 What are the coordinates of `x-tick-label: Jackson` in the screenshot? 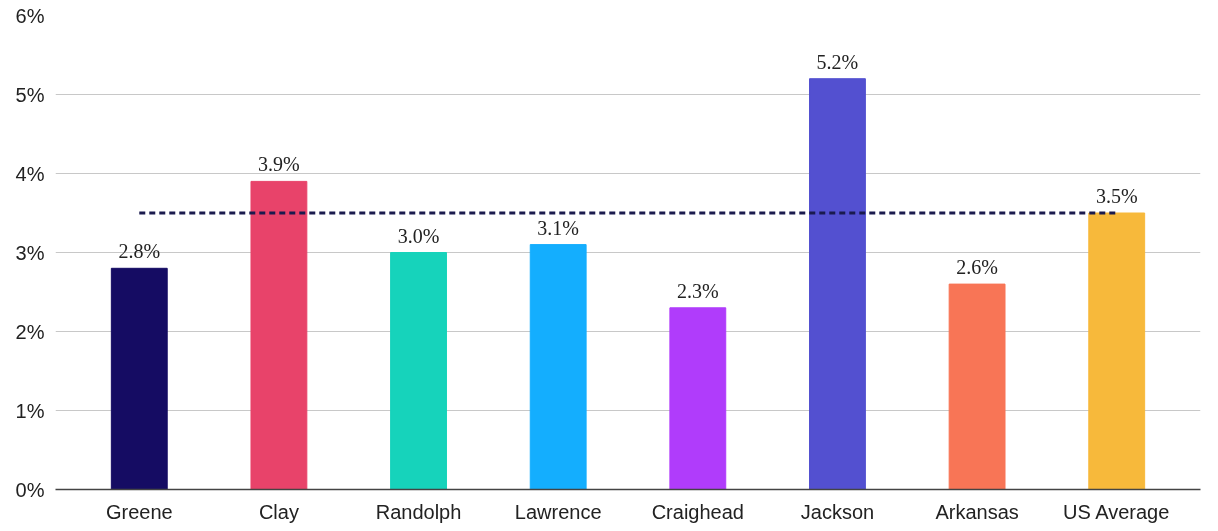 It's located at (837, 511).